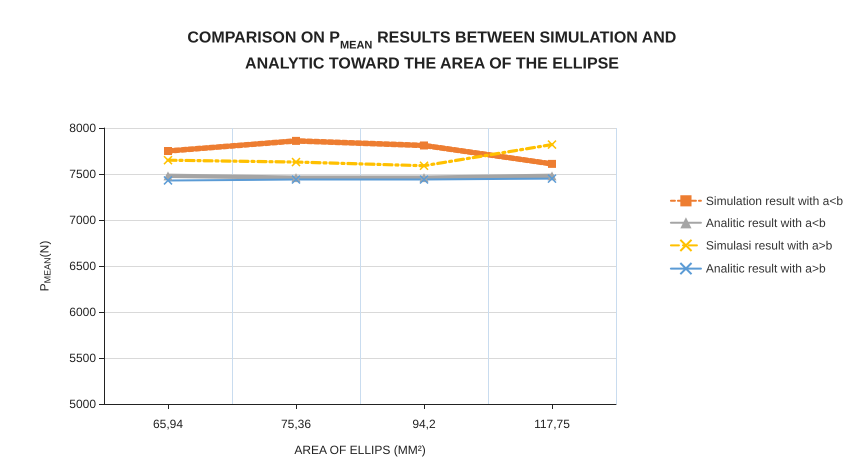  Describe the element at coordinates (766, 223) in the screenshot. I see `legend-label: Analitic result with a<b` at that location.